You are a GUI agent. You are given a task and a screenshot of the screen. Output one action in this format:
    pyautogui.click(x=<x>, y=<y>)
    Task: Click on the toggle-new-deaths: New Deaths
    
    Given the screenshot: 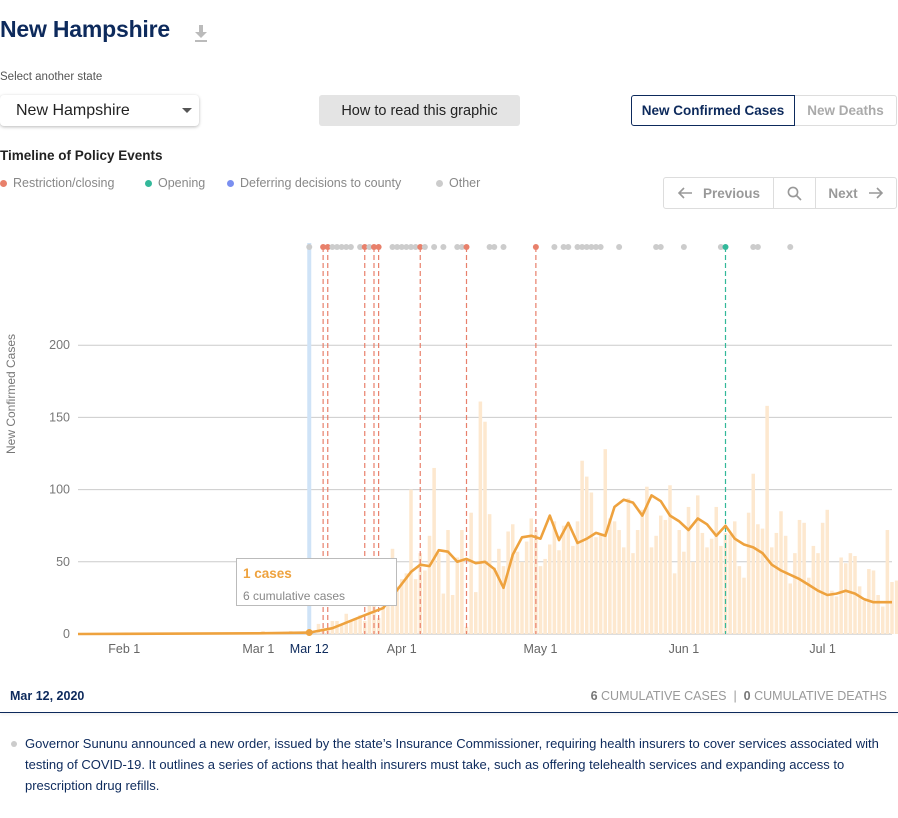 What is the action you would take?
    pyautogui.click(x=846, y=110)
    